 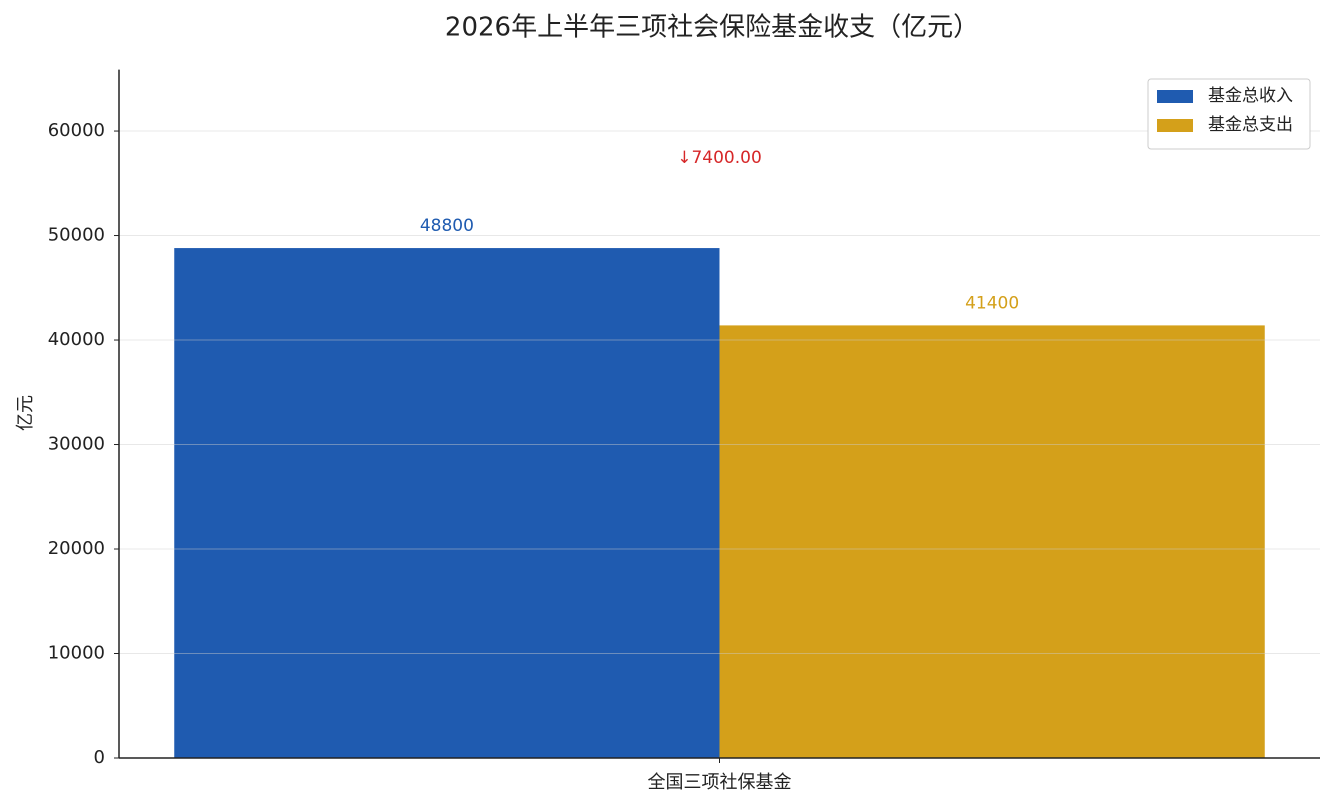 What do you see at coordinates (1250, 125) in the screenshot?
I see `legend-label: 基金总支出` at bounding box center [1250, 125].